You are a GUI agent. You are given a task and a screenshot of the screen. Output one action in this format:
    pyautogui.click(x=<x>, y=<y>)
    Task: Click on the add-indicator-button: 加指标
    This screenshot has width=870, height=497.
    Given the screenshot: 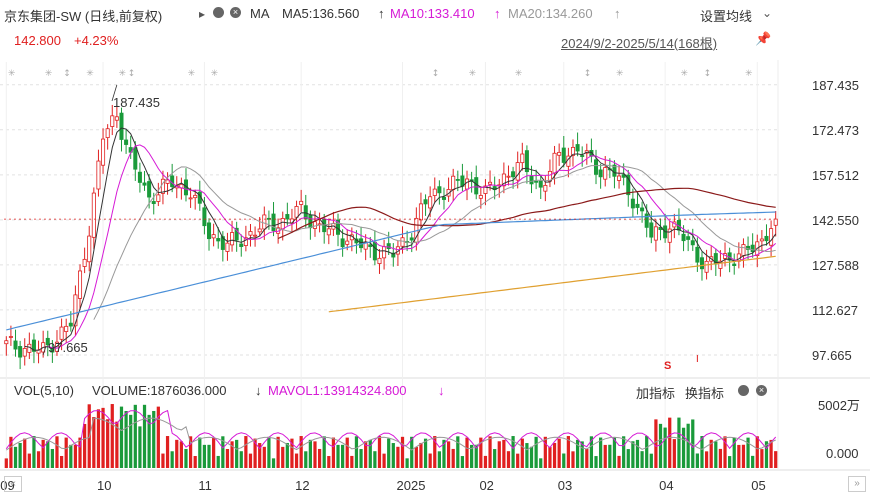 What is the action you would take?
    pyautogui.click(x=656, y=393)
    